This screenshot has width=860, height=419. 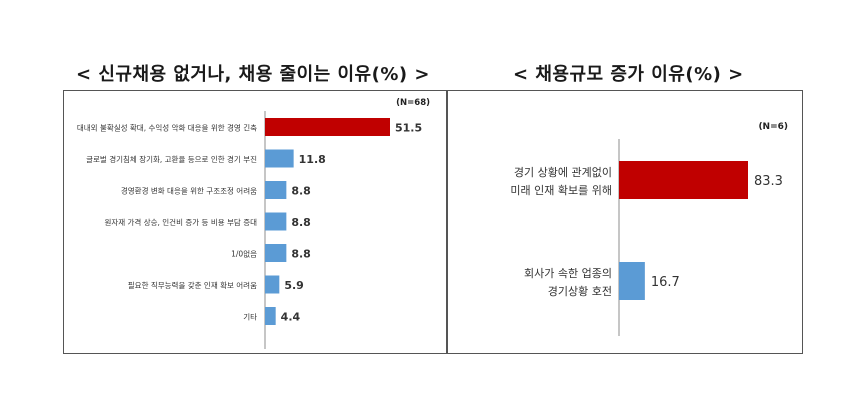 I want to click on value-label: 5.9, so click(x=294, y=285).